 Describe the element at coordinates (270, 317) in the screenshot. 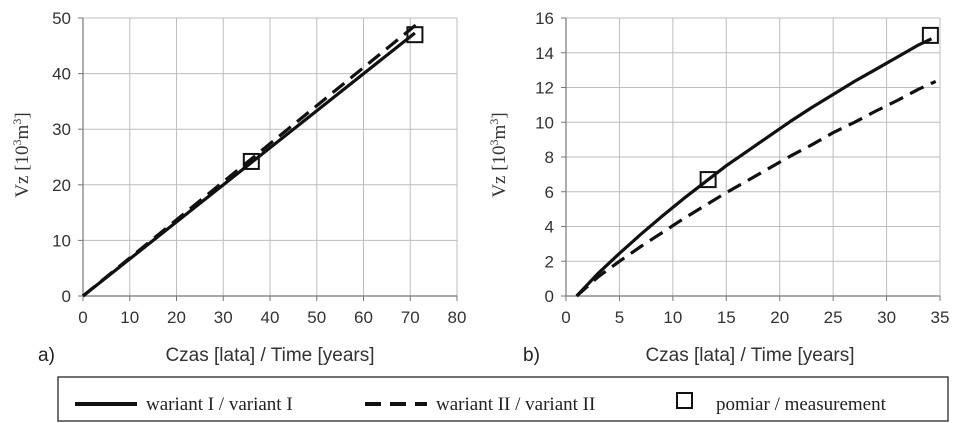

I see `x-tick-label: 40` at that location.